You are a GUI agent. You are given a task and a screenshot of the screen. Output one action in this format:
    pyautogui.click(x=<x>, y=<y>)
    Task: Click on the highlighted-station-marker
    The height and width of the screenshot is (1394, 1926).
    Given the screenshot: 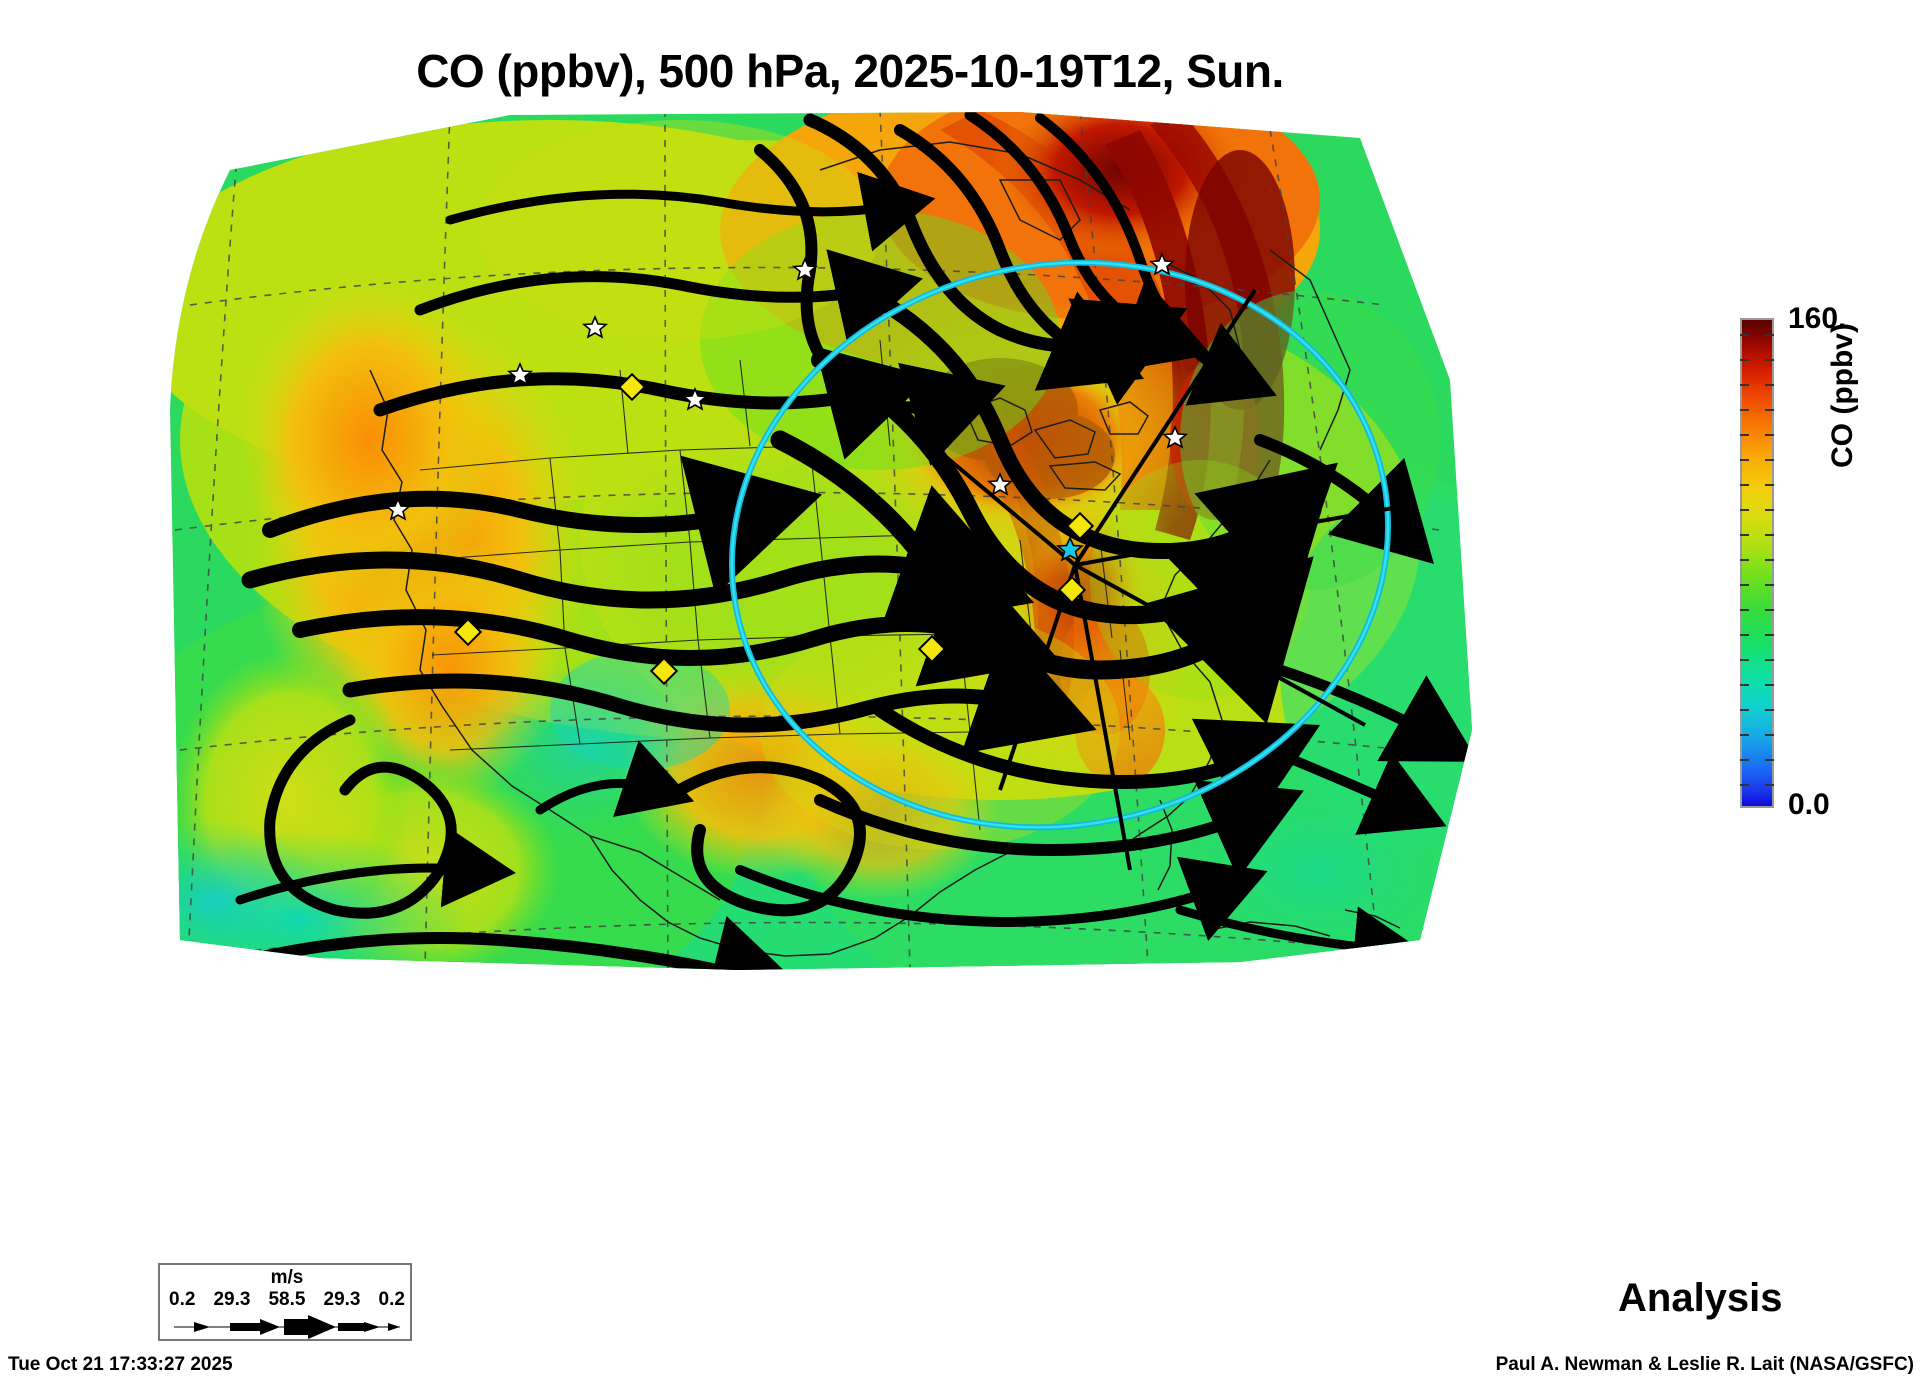 What is the action you would take?
    pyautogui.click(x=1070, y=549)
    